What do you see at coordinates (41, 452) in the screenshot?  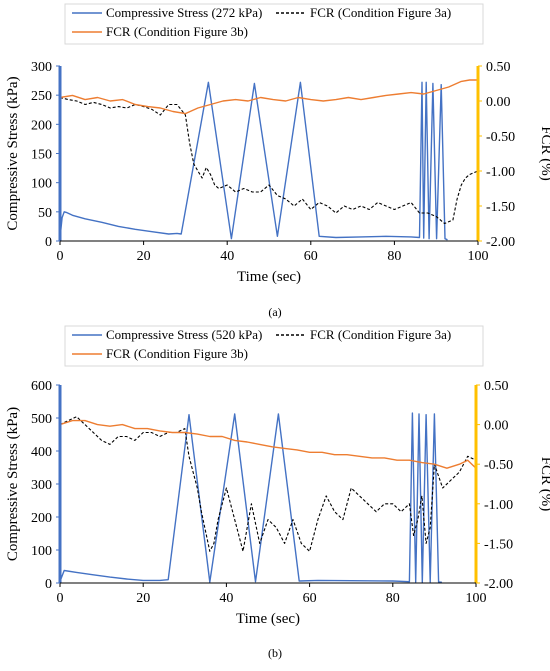 I see `y-left-tick-label: 400` at bounding box center [41, 452].